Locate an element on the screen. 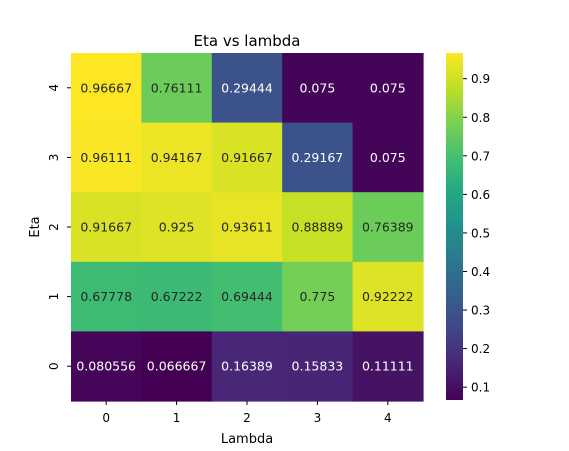 The height and width of the screenshot is (451, 569). cell-value-label: 0.11111 is located at coordinates (388, 366).